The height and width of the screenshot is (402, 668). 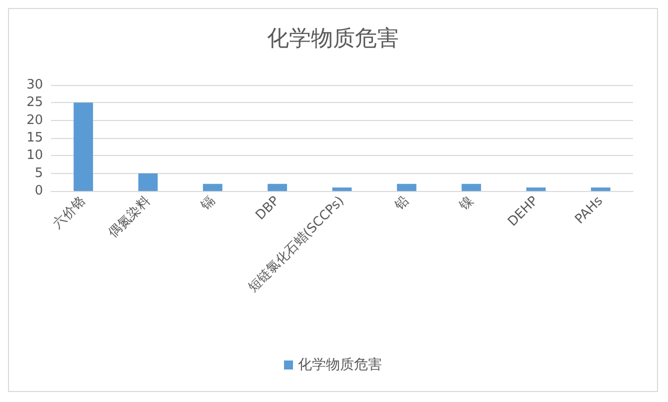 What do you see at coordinates (34, 120) in the screenshot?
I see `y-tick-label: 20` at bounding box center [34, 120].